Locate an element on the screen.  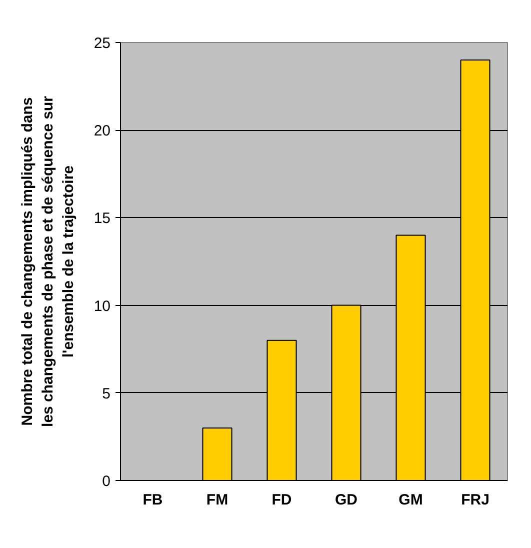
x-tick-label: FM is located at coordinates (217, 500).